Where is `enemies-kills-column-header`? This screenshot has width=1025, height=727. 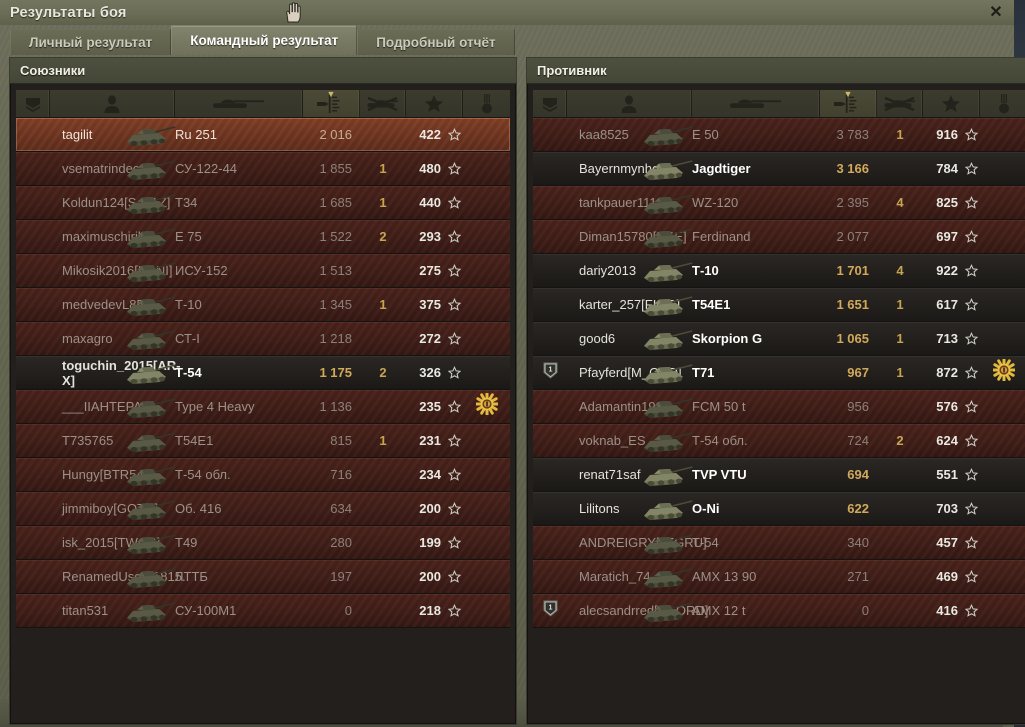 enemies-kills-column-header is located at coordinates (900, 103).